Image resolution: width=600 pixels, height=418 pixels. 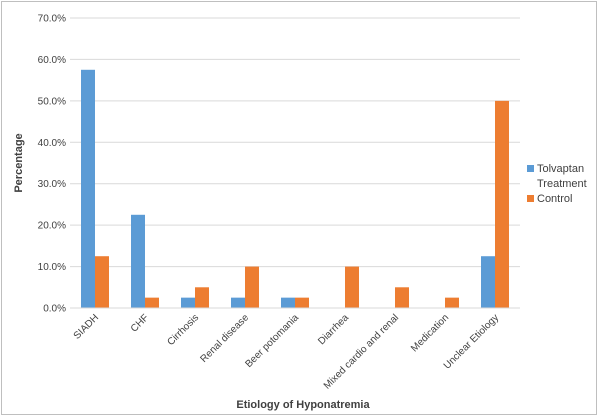 I want to click on x-tick-label: Cirrhosis, so click(x=183, y=330).